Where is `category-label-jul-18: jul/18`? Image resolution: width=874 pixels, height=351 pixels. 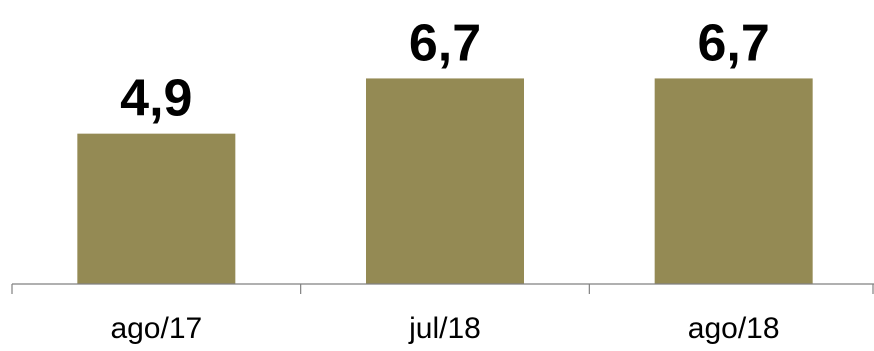 category-label-jul-18: jul/18 is located at coordinates (444, 328).